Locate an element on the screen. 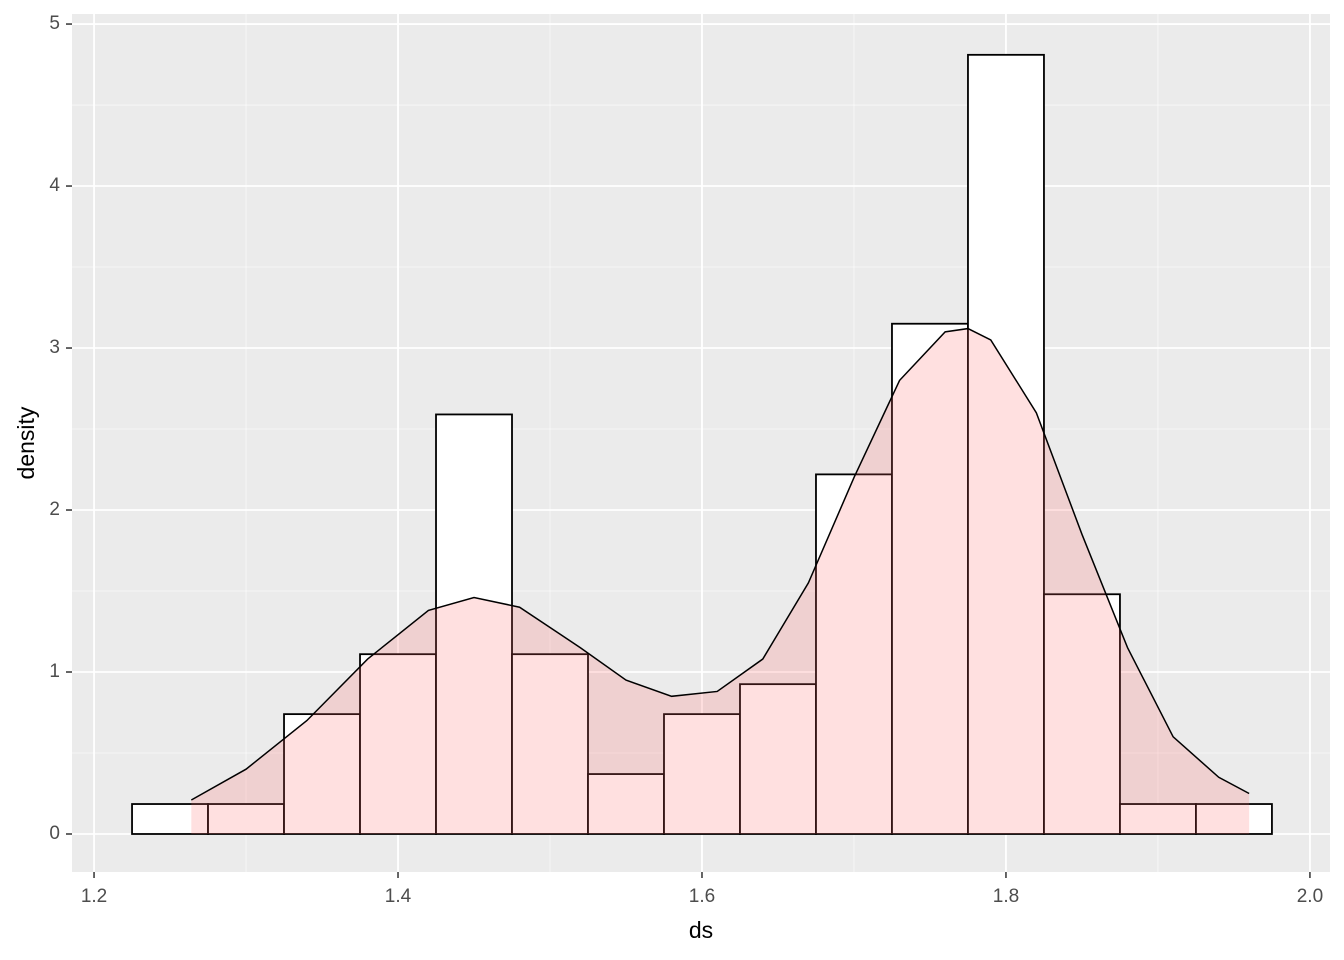 The width and height of the screenshot is (1344, 960). x-tick-label: 1.6 is located at coordinates (702, 896).